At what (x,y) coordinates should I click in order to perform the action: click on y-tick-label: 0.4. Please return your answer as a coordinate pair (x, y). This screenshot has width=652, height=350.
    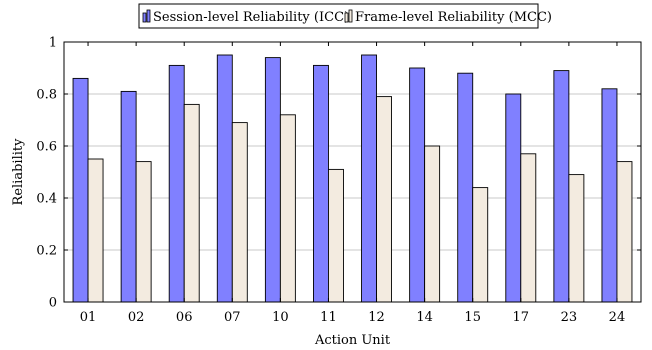
    Looking at the image, I should click on (46, 199).